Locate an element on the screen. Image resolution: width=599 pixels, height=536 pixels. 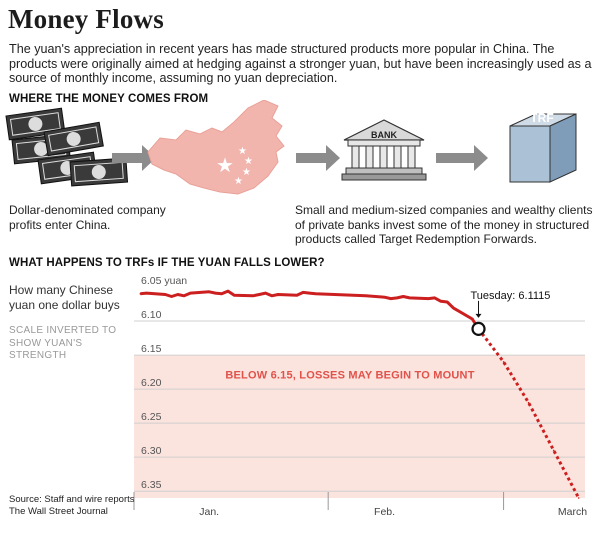
callout-marker is located at coordinates (478, 328).